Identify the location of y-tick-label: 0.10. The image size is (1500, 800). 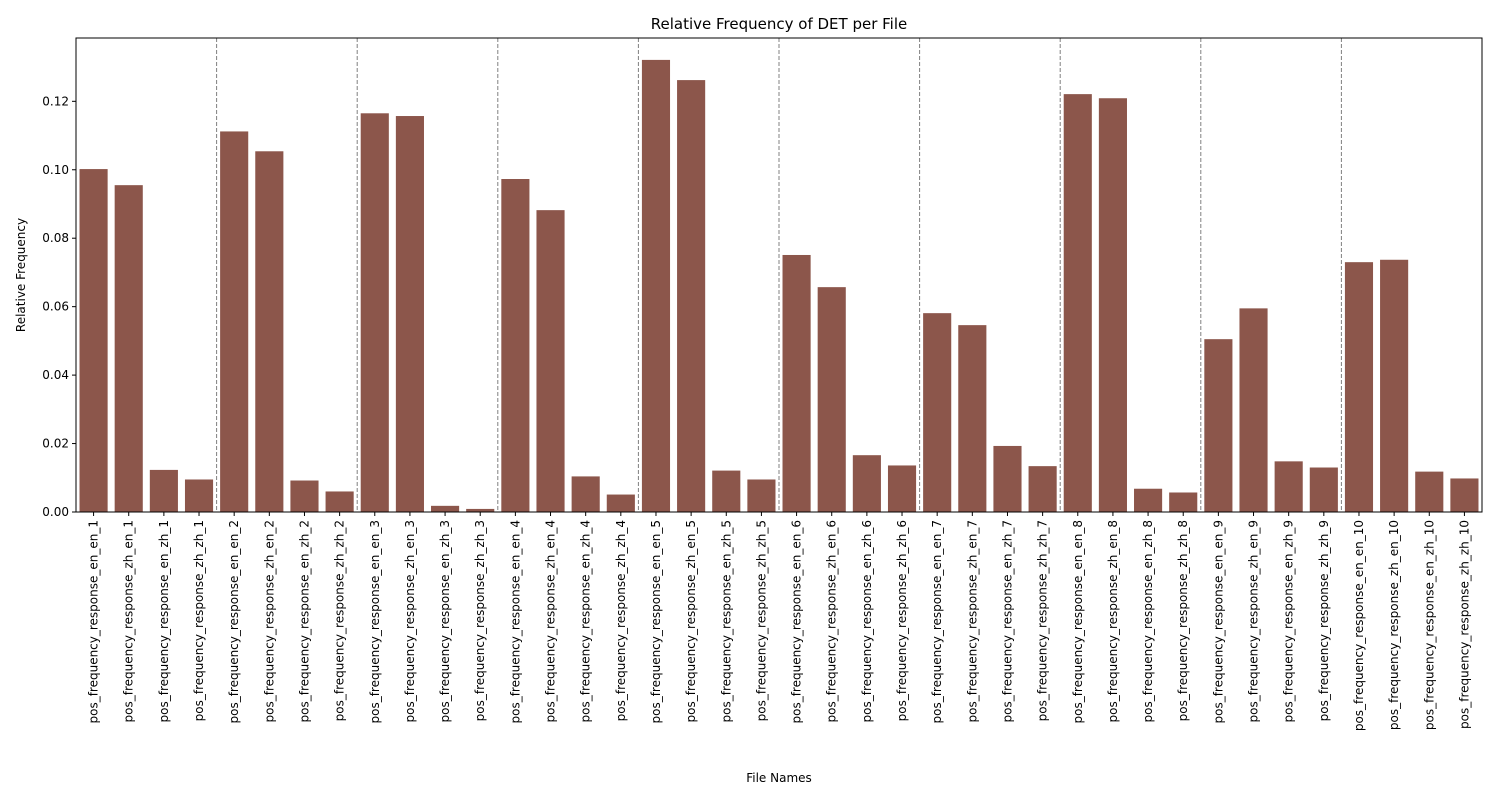
(55, 170).